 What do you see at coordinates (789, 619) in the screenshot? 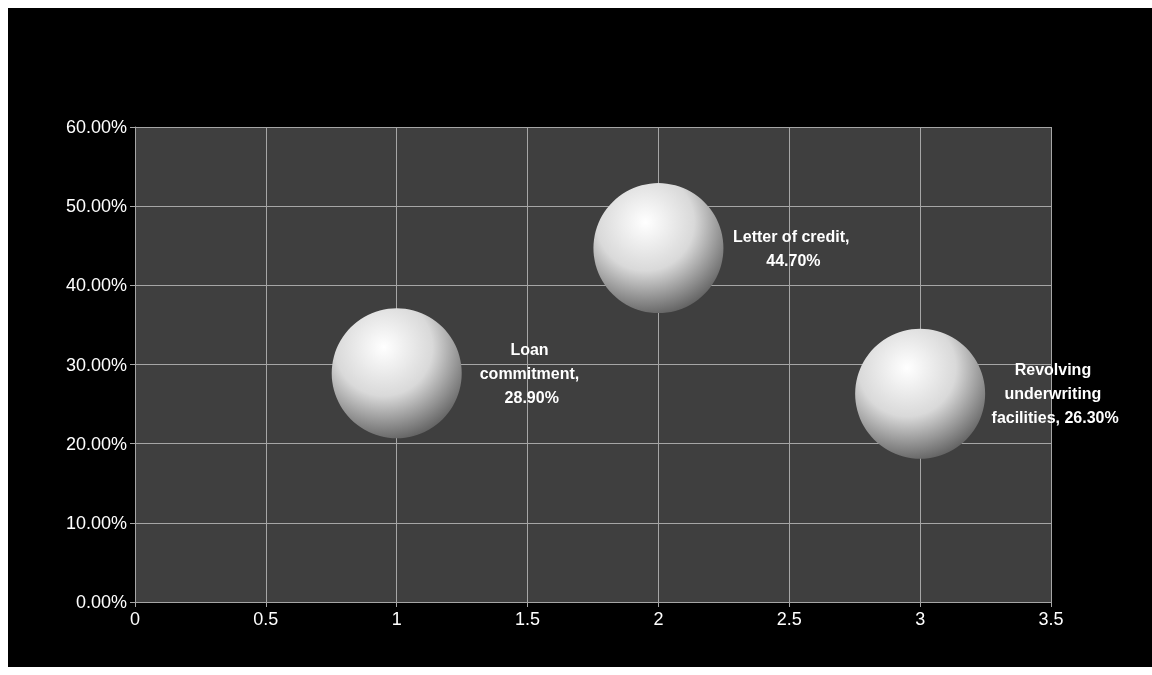
I see `x-tick-label: 2.5` at bounding box center [789, 619].